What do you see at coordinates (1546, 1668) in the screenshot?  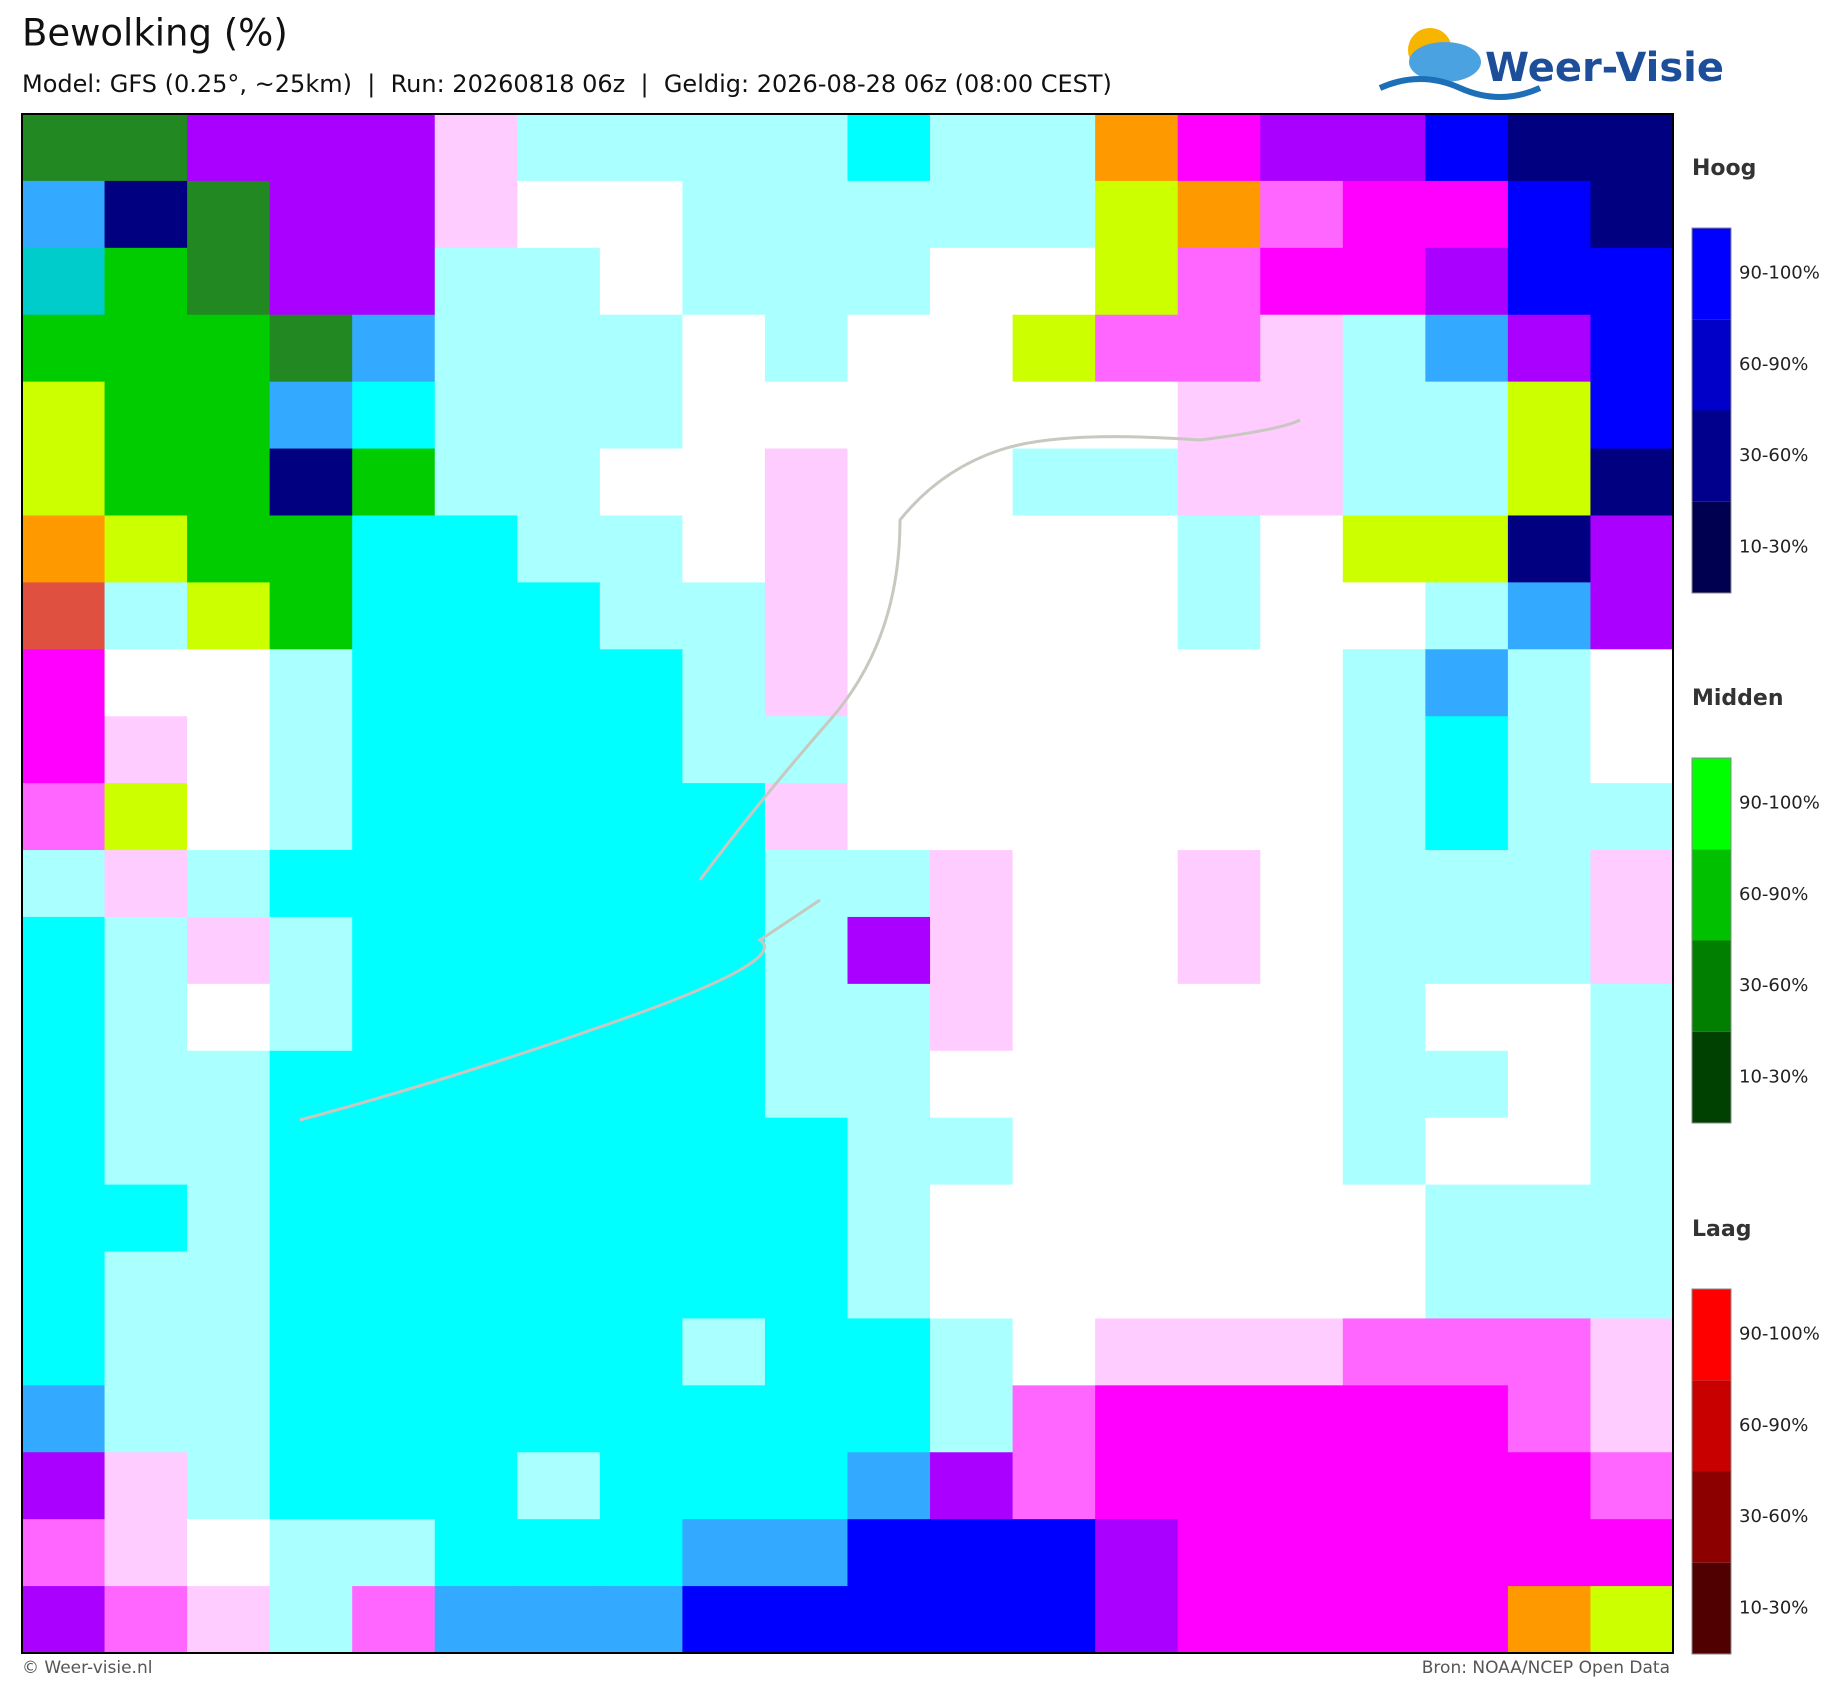 I see `footer-right: Bron: NOAA/NCEP Open Data` at bounding box center [1546, 1668].